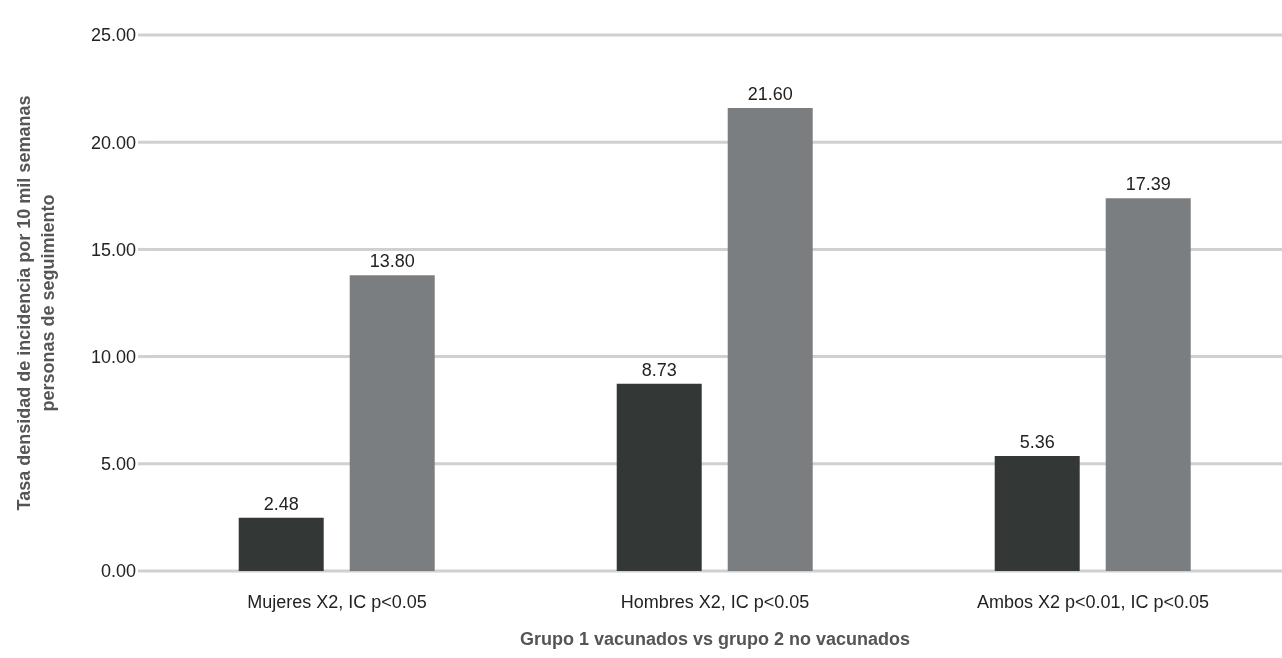  I want to click on data-label: 5.36, so click(1037, 442).